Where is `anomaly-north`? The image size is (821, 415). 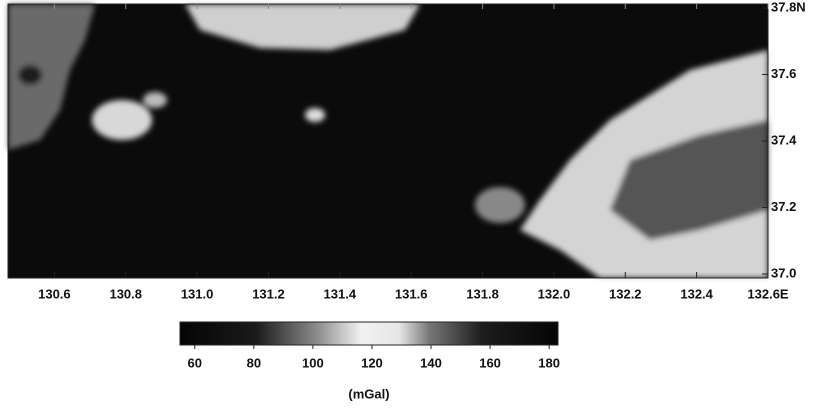
anomaly-north is located at coordinates (302, 27).